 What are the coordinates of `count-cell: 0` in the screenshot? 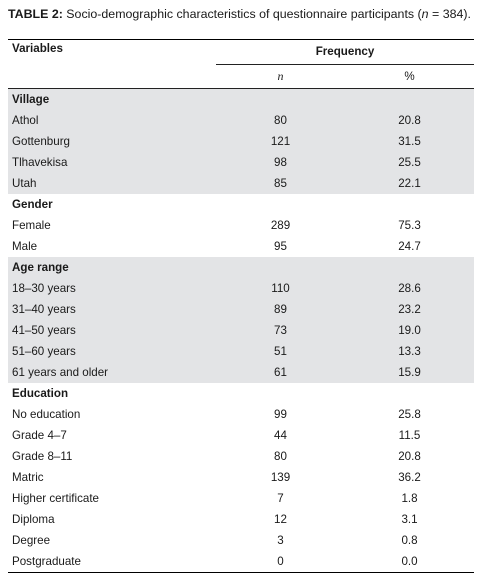 It's located at (280, 561).